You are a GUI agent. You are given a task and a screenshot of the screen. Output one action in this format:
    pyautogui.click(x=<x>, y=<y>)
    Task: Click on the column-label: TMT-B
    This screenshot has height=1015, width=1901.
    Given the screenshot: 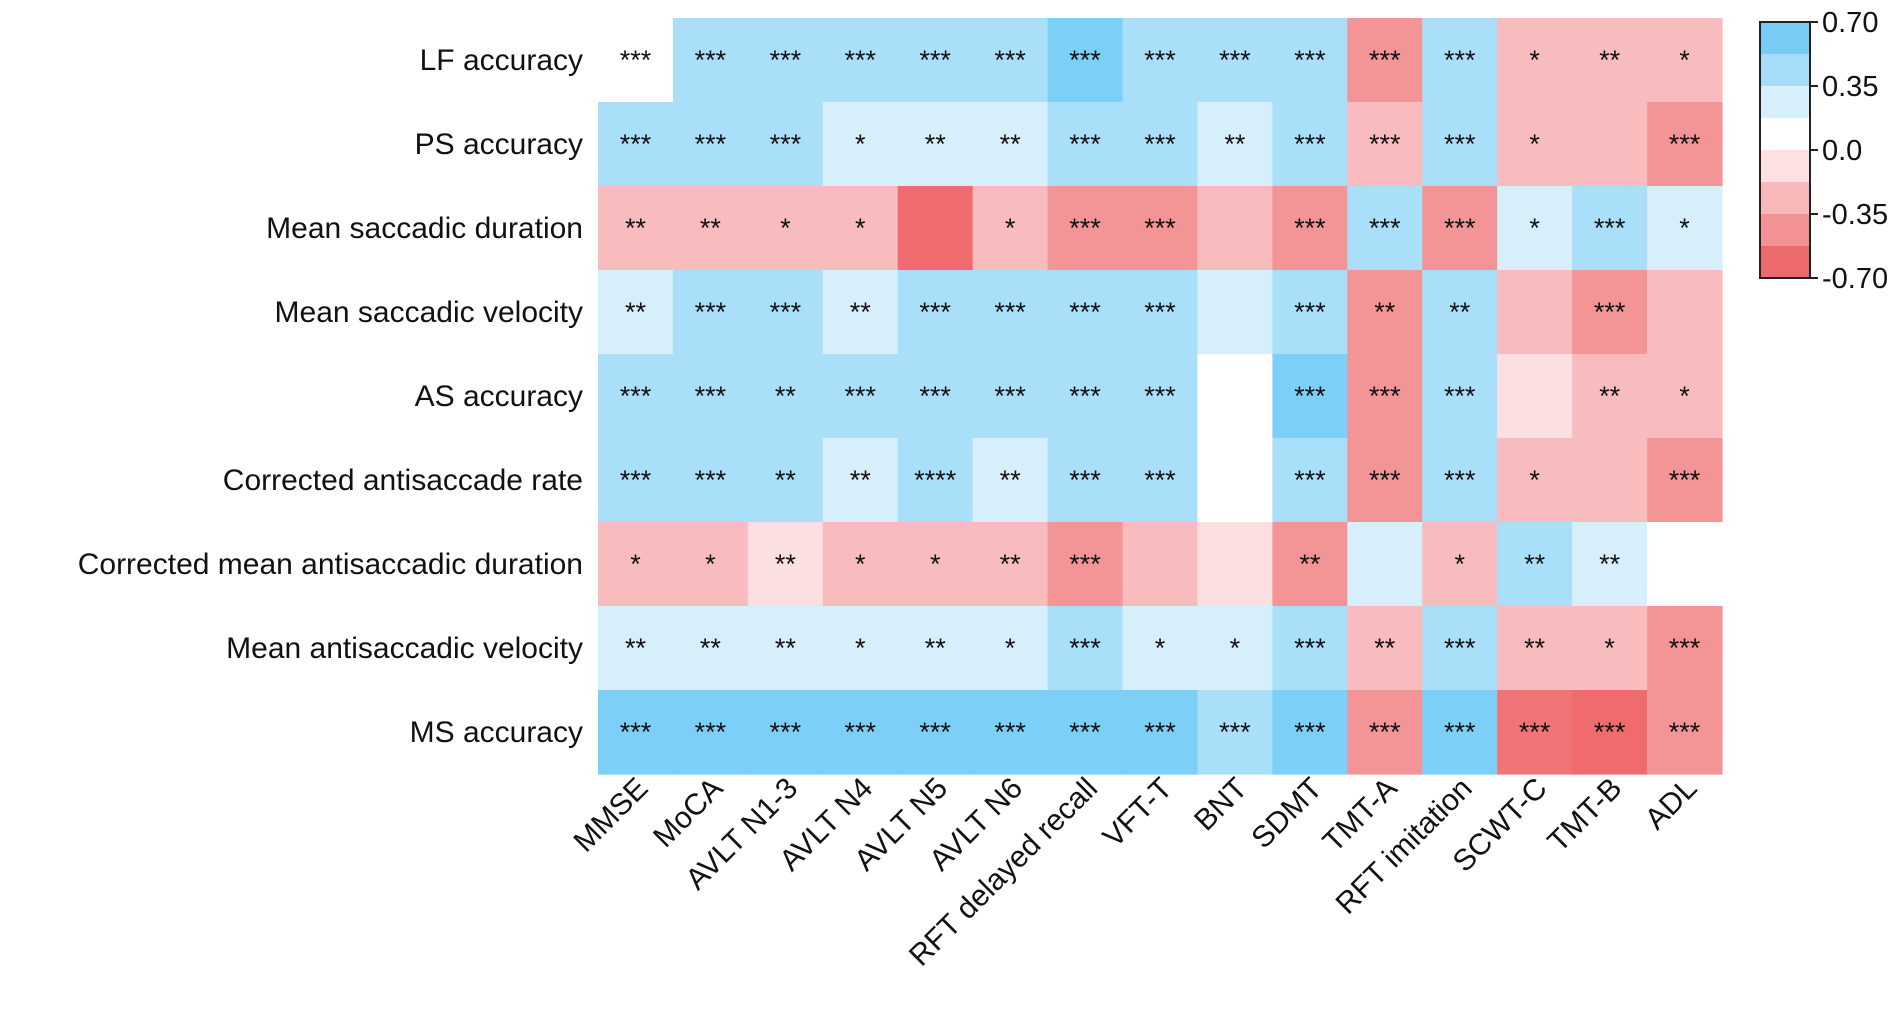 What is the action you would take?
    pyautogui.click(x=1585, y=815)
    